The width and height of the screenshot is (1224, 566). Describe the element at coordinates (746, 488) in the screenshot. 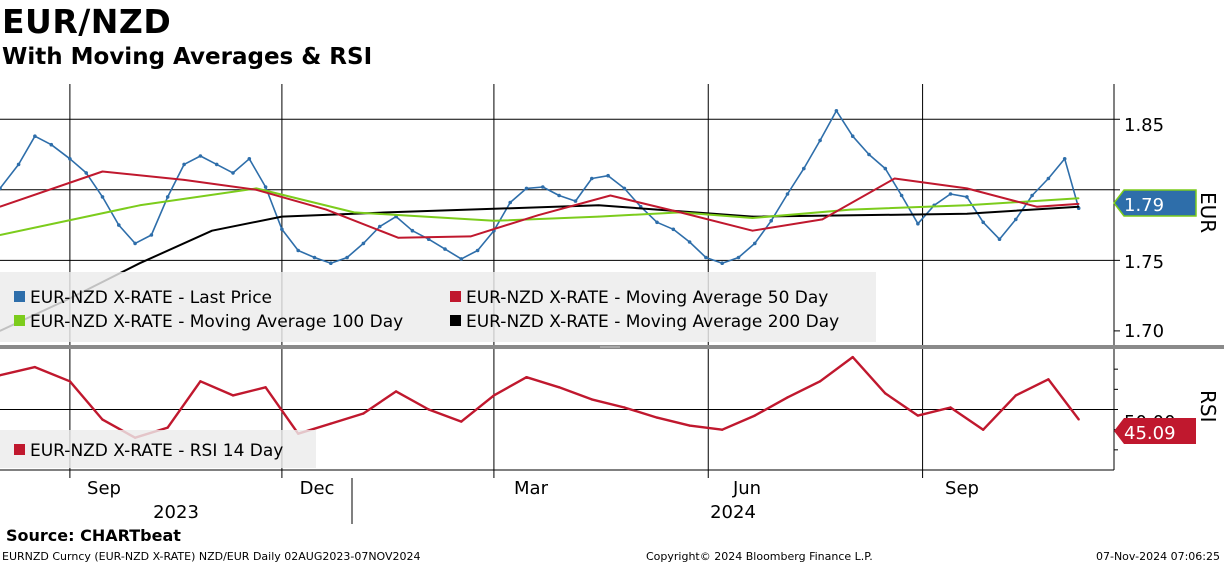

I see `x-tick-label-jun: Jun` at that location.